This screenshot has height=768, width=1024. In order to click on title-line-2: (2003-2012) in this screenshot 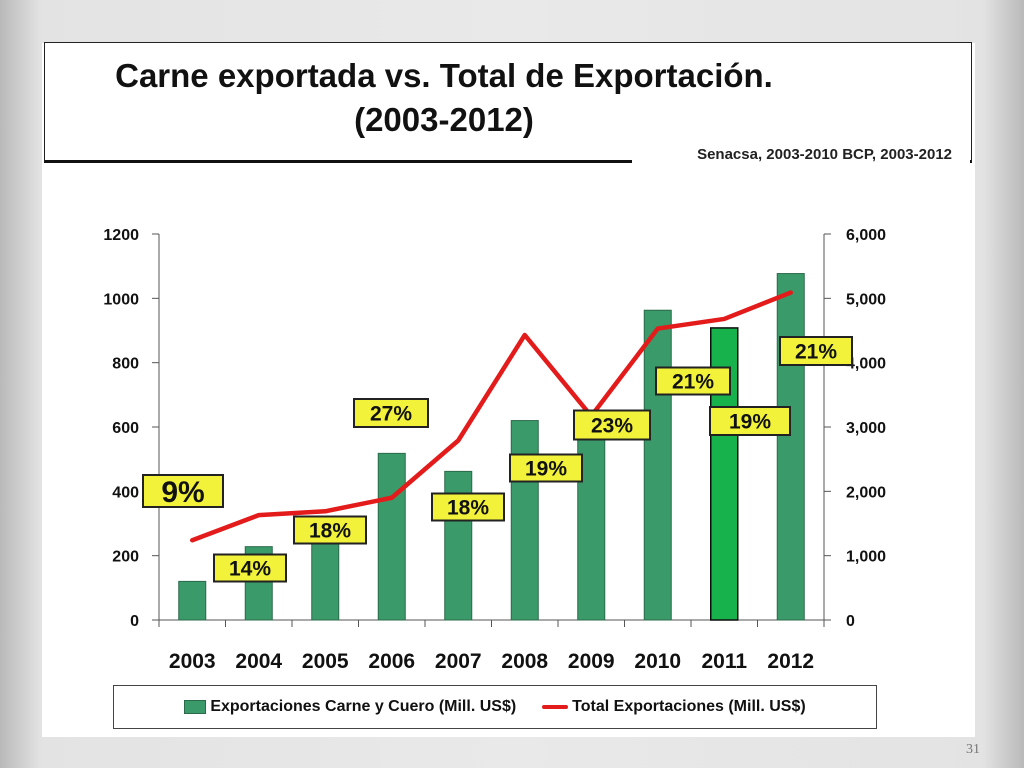, I will do `click(444, 119)`.